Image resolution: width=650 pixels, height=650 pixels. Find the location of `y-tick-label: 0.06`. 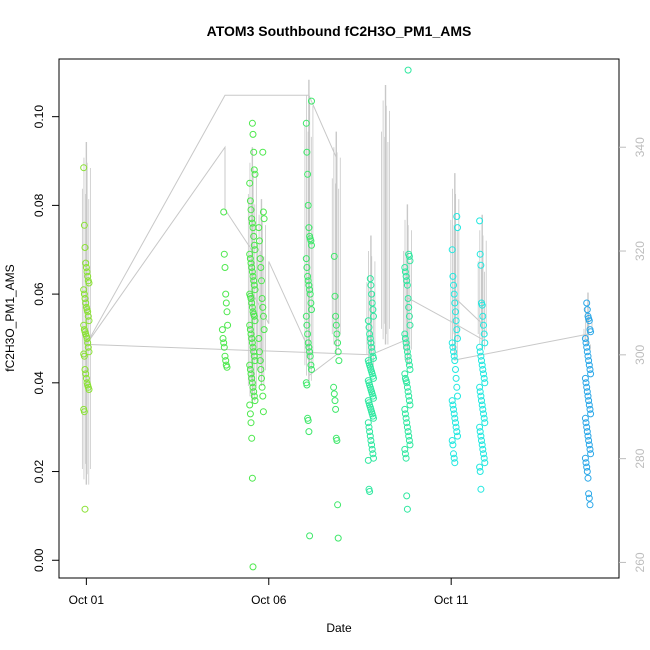

y-tick-label: 0.06 is located at coordinates (39, 294).